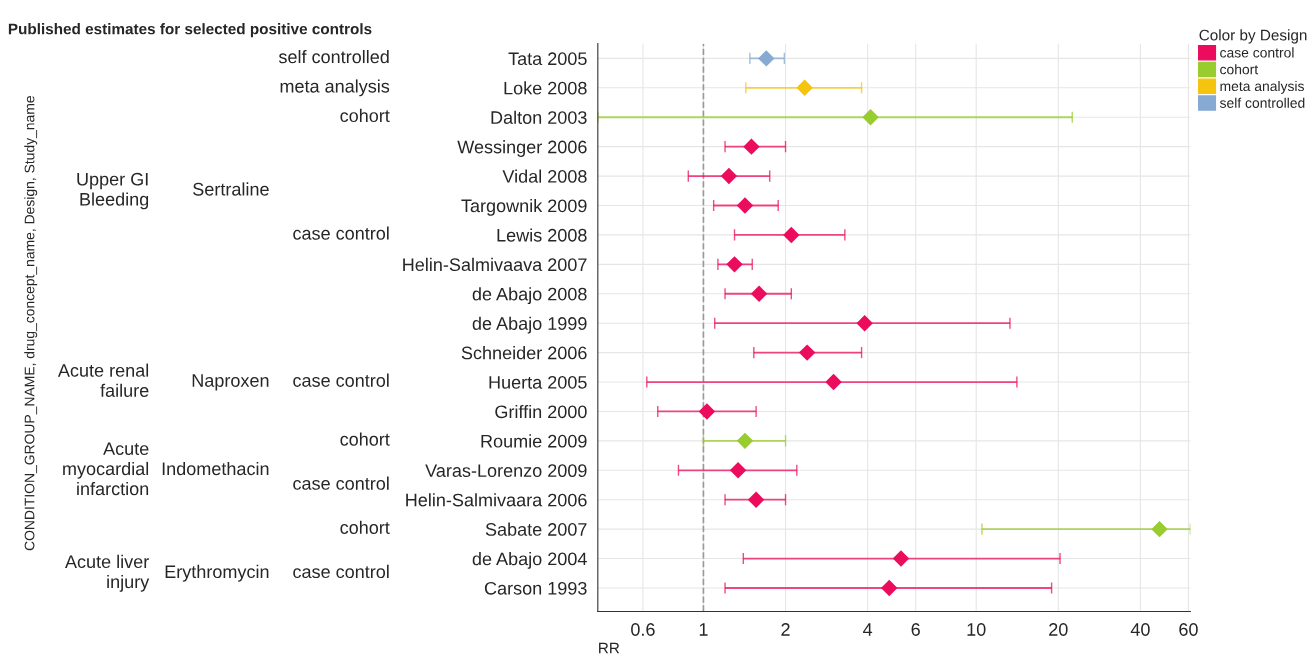 The image size is (1311, 672). I want to click on x-tick-label: 40, so click(1140, 629).